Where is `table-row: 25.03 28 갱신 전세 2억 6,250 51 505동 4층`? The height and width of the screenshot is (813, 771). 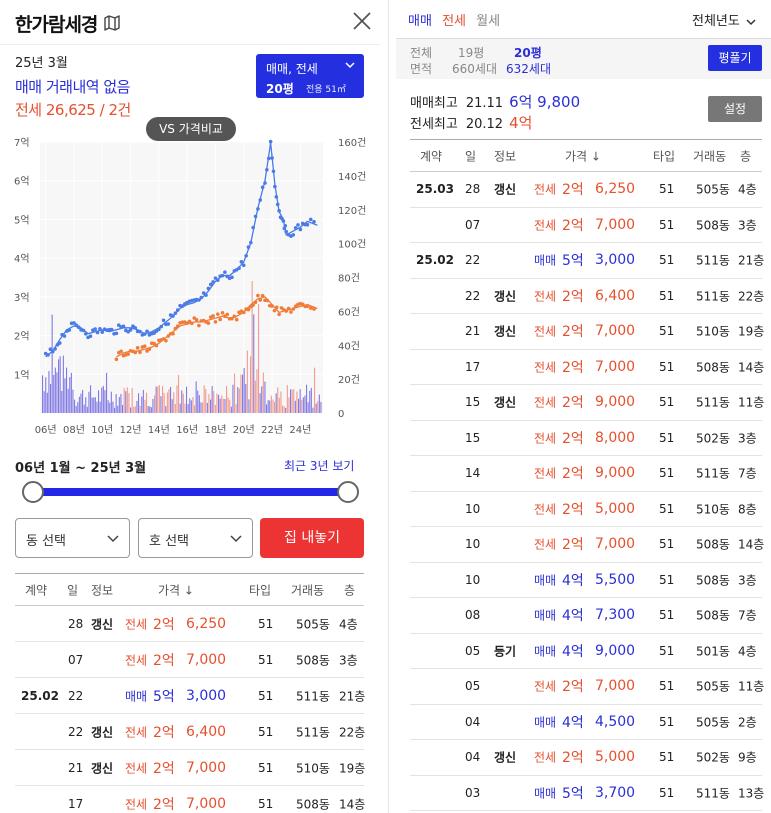 table-row: 25.03 28 갱신 전세 2억 6,250 51 505동 4층 is located at coordinates (586, 190).